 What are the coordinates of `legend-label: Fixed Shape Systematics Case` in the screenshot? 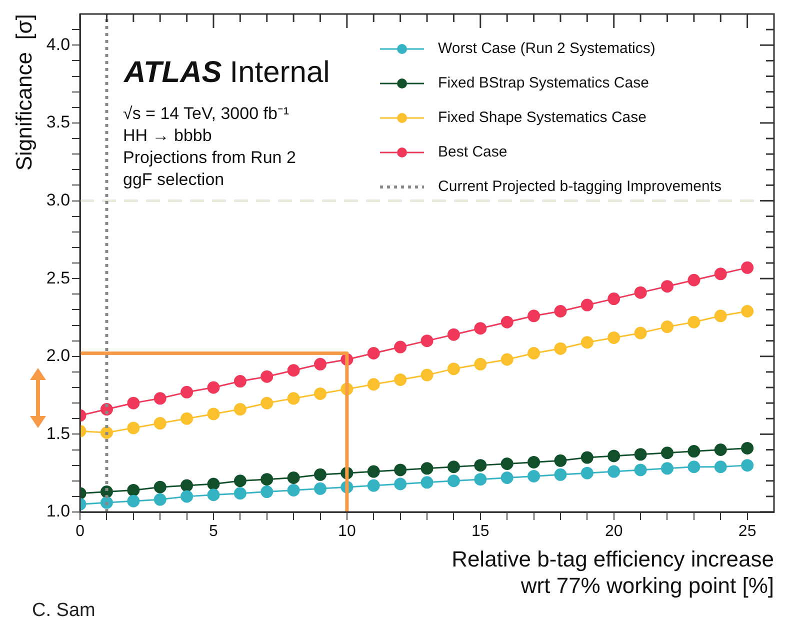 It's located at (542, 117).